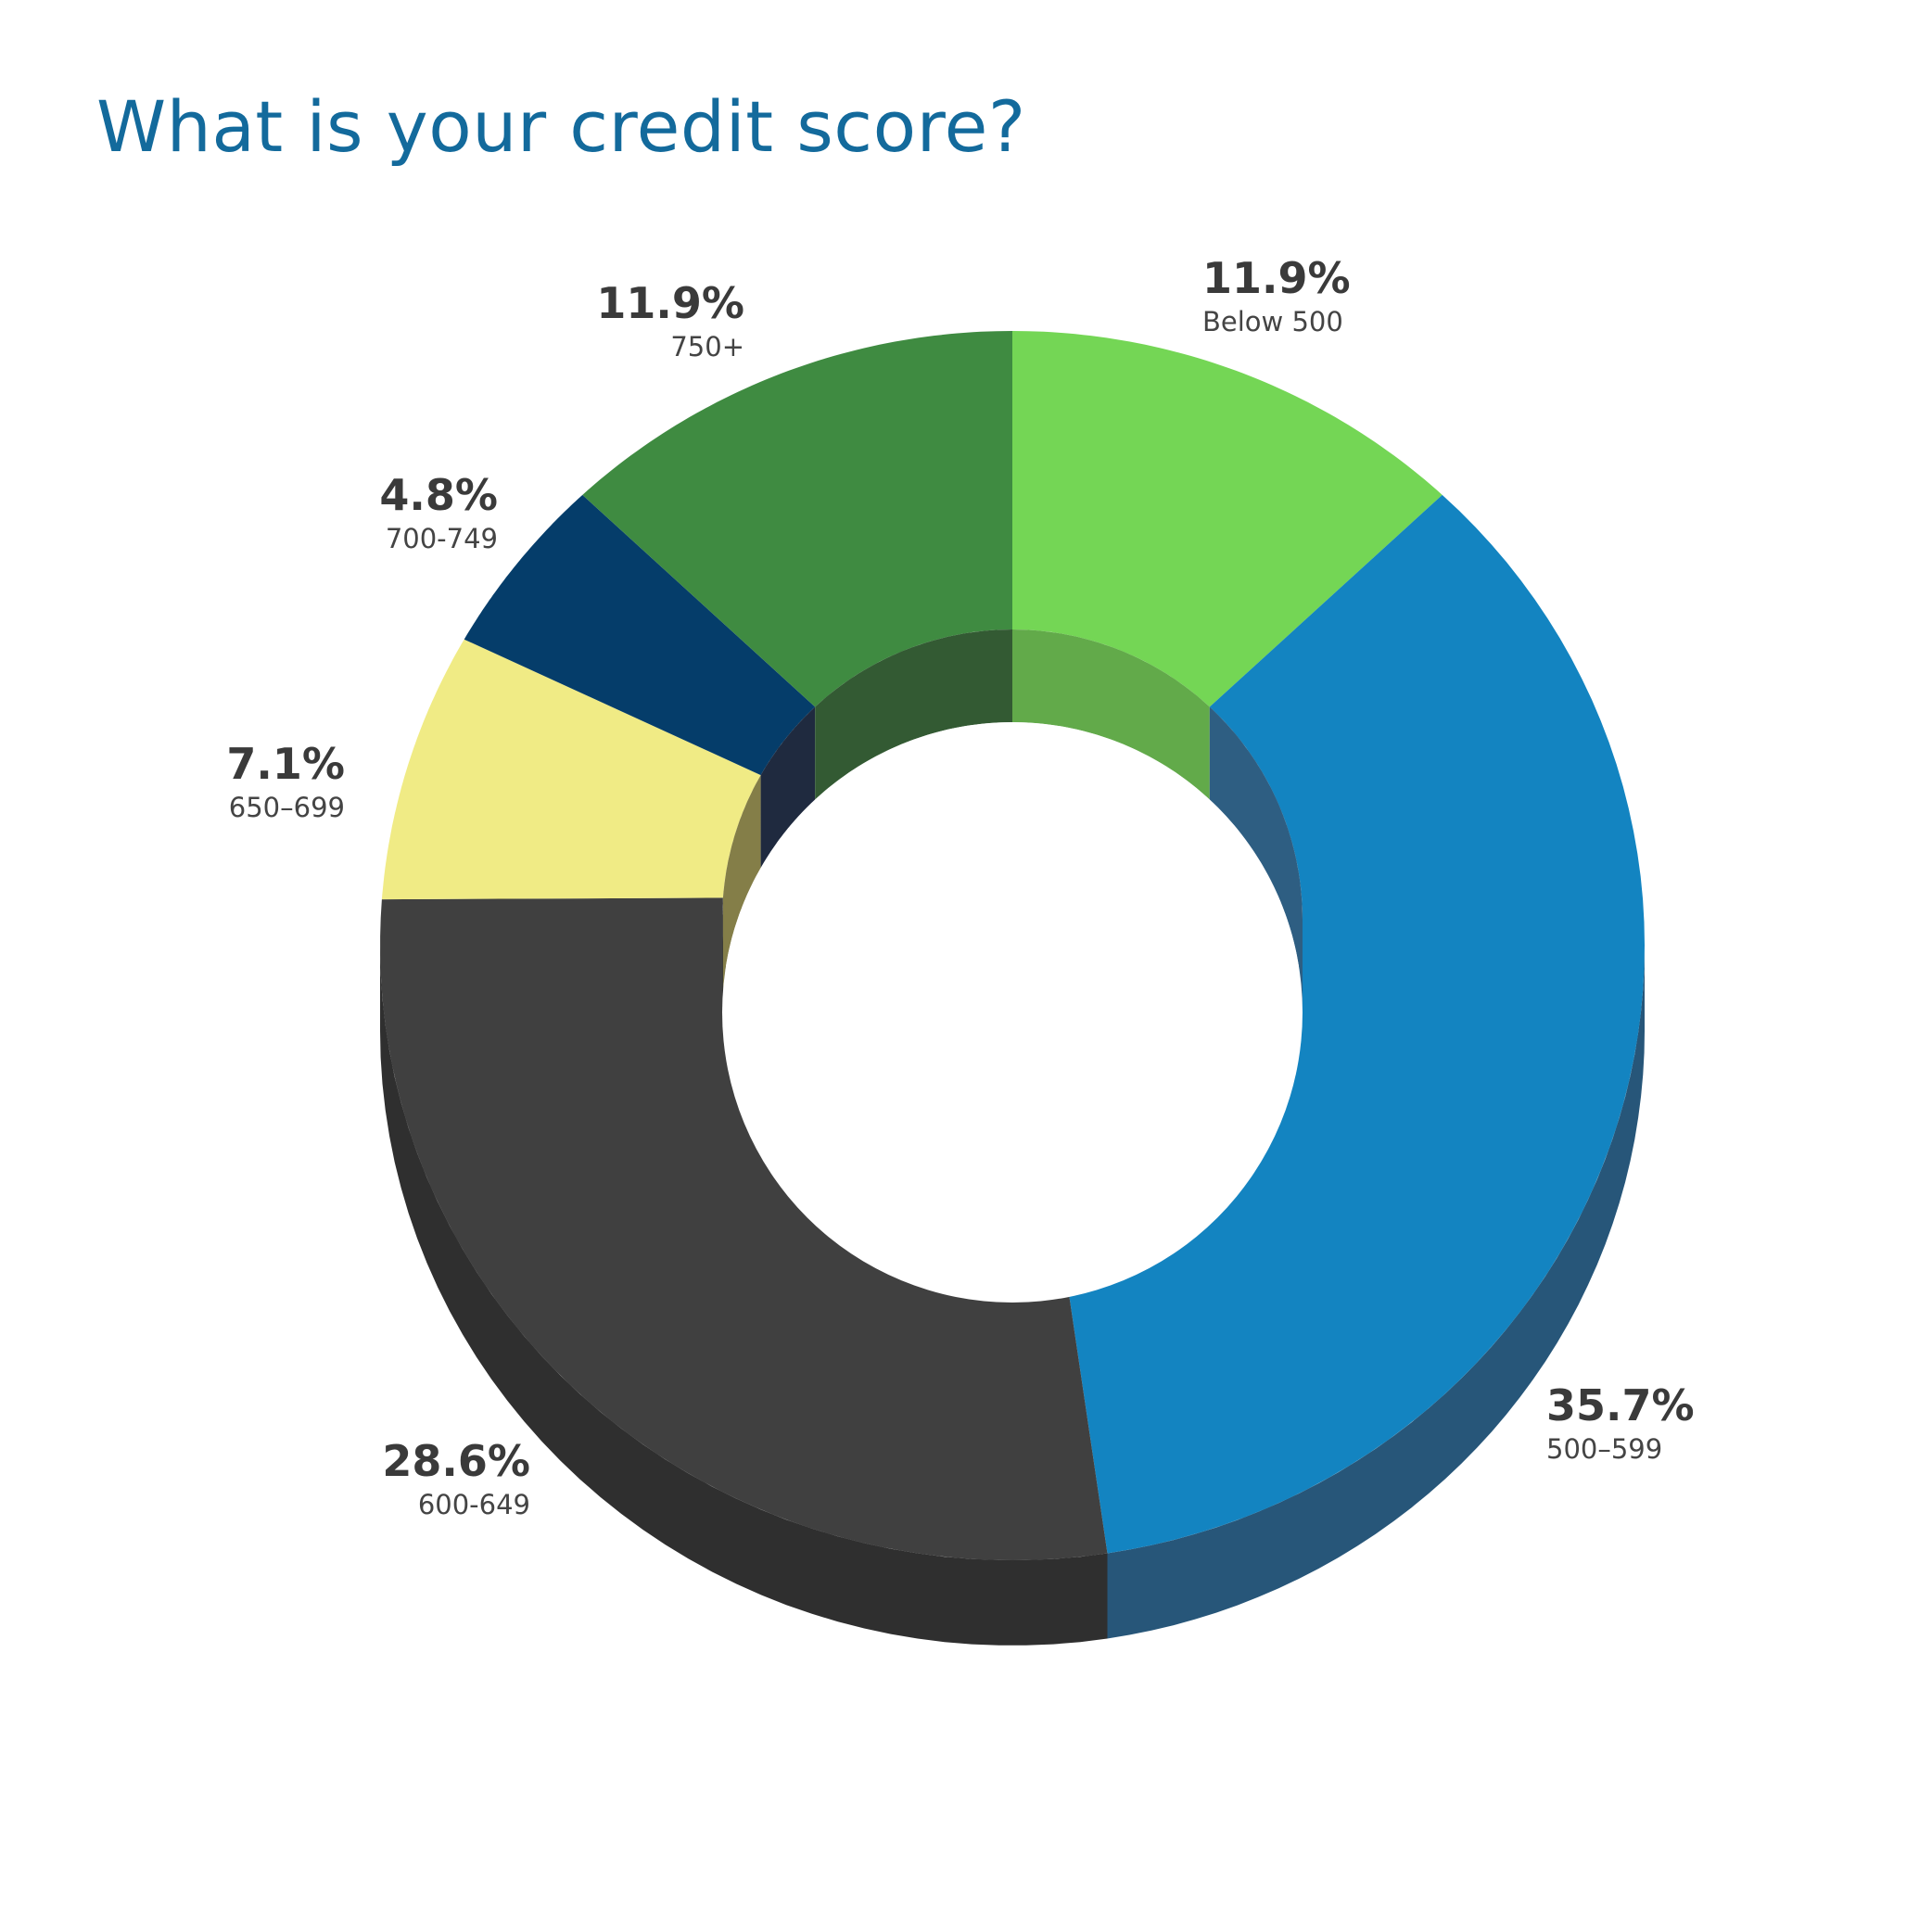  Describe the element at coordinates (438, 495) in the screenshot. I see `value-label-700-749: 4.8%` at that location.